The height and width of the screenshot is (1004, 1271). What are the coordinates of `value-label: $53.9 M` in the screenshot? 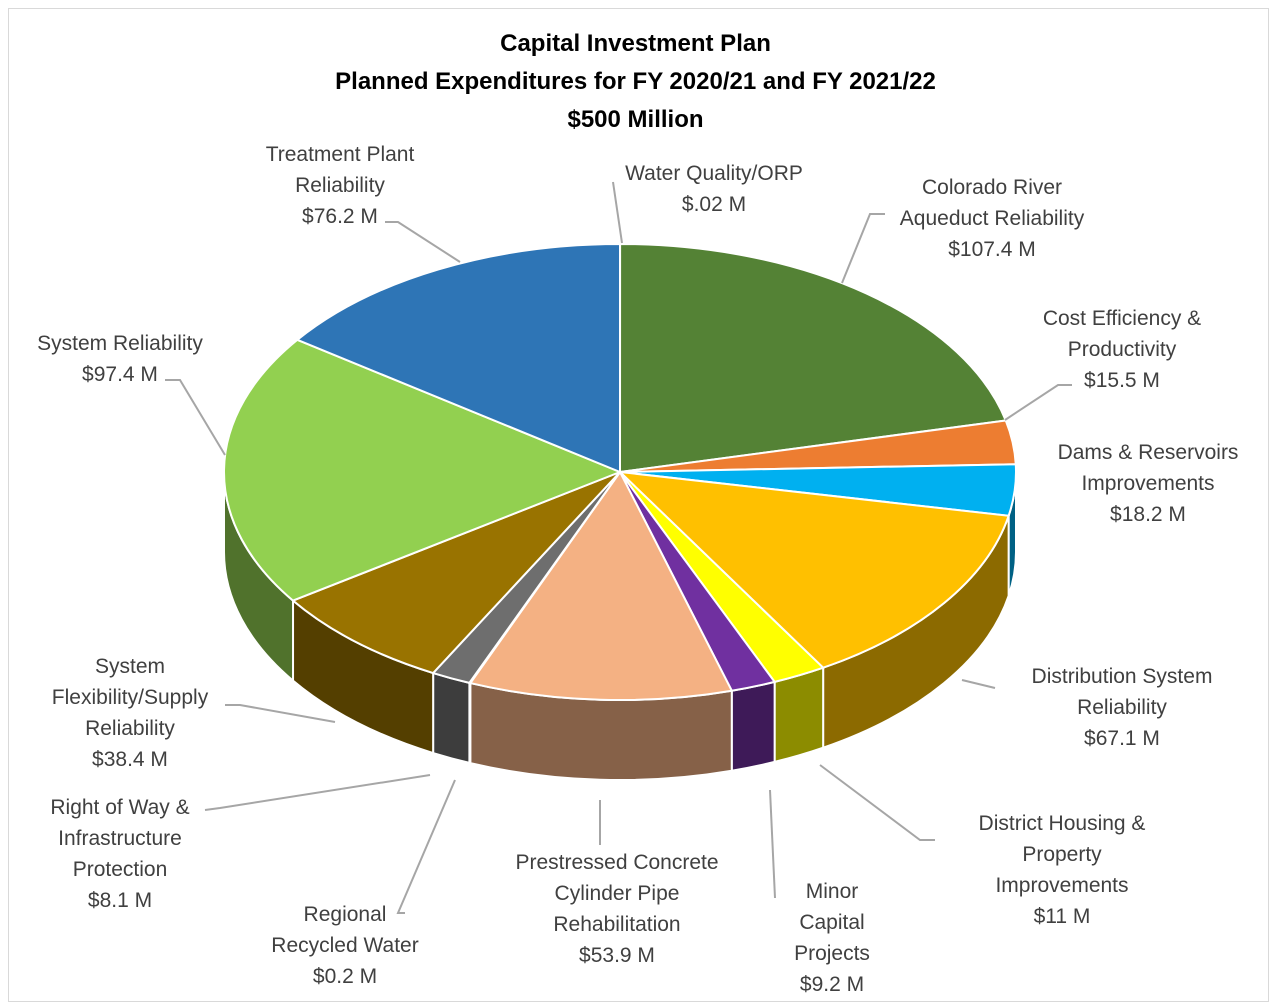 It's located at (617, 955).